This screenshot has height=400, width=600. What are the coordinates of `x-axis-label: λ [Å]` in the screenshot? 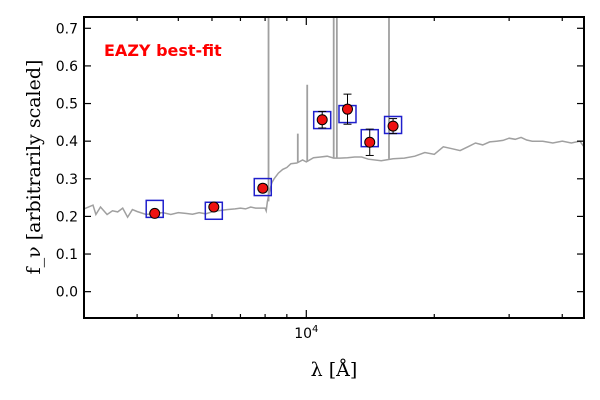 It's located at (334, 370).